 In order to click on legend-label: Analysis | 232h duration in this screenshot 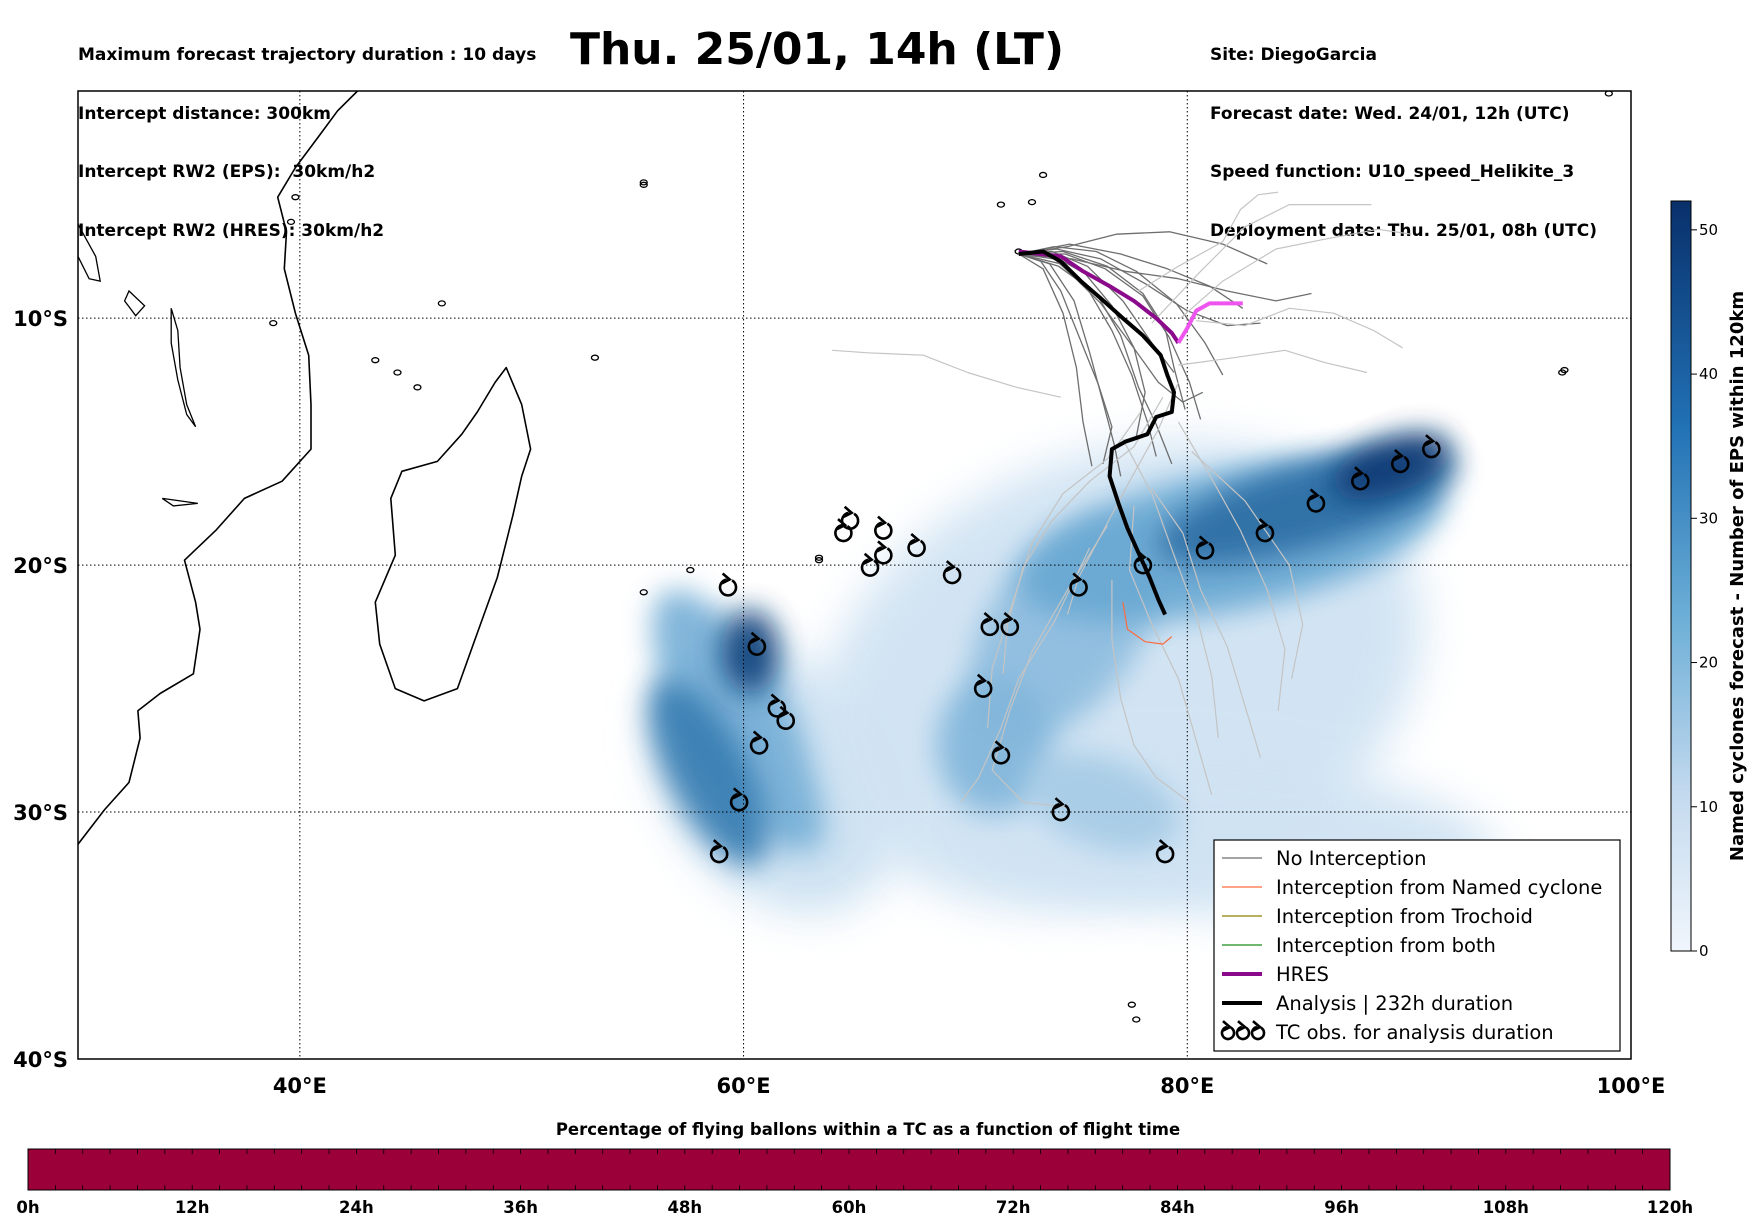, I will do `click(1394, 1003)`.